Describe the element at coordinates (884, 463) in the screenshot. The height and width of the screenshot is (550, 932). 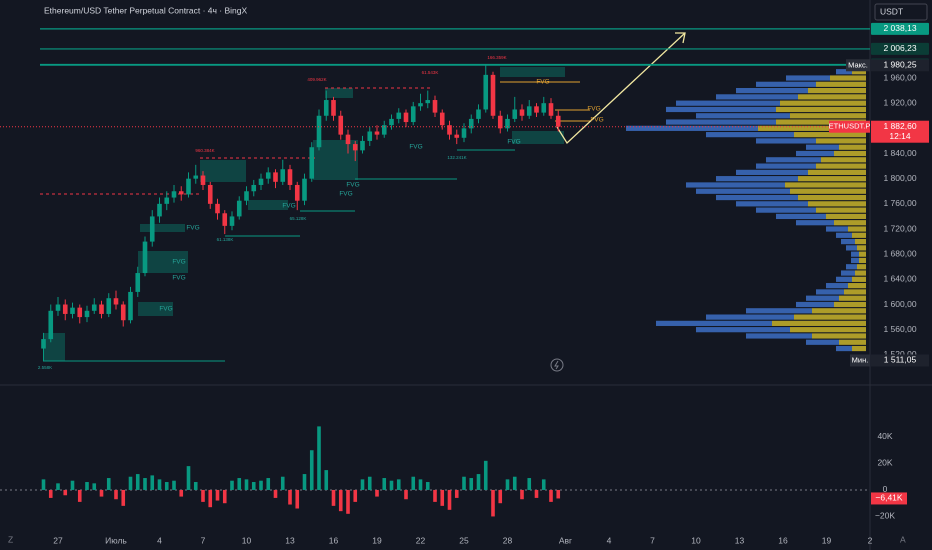
I see `y-tick-label: 20K` at that location.